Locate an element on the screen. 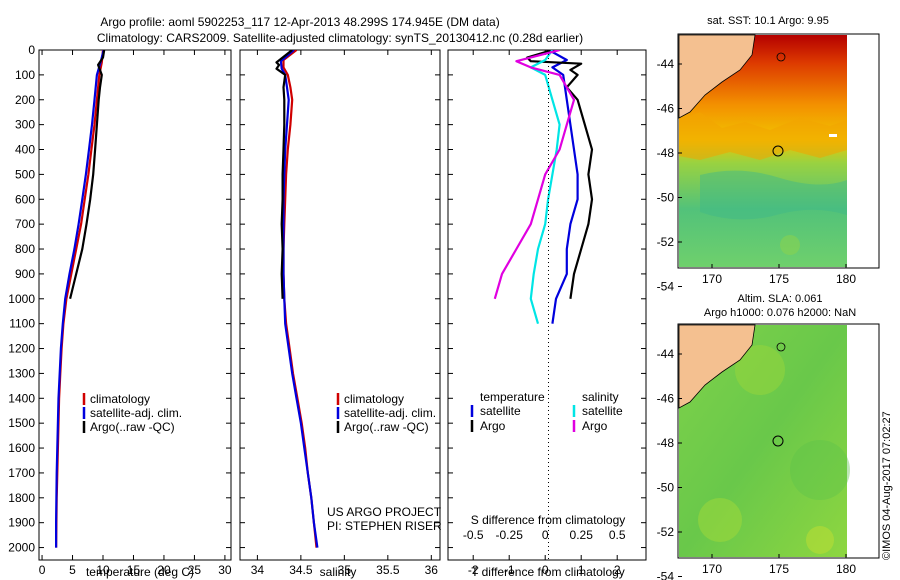 This screenshot has width=900, height=580. x-tick-label: 10 is located at coordinates (103, 570).